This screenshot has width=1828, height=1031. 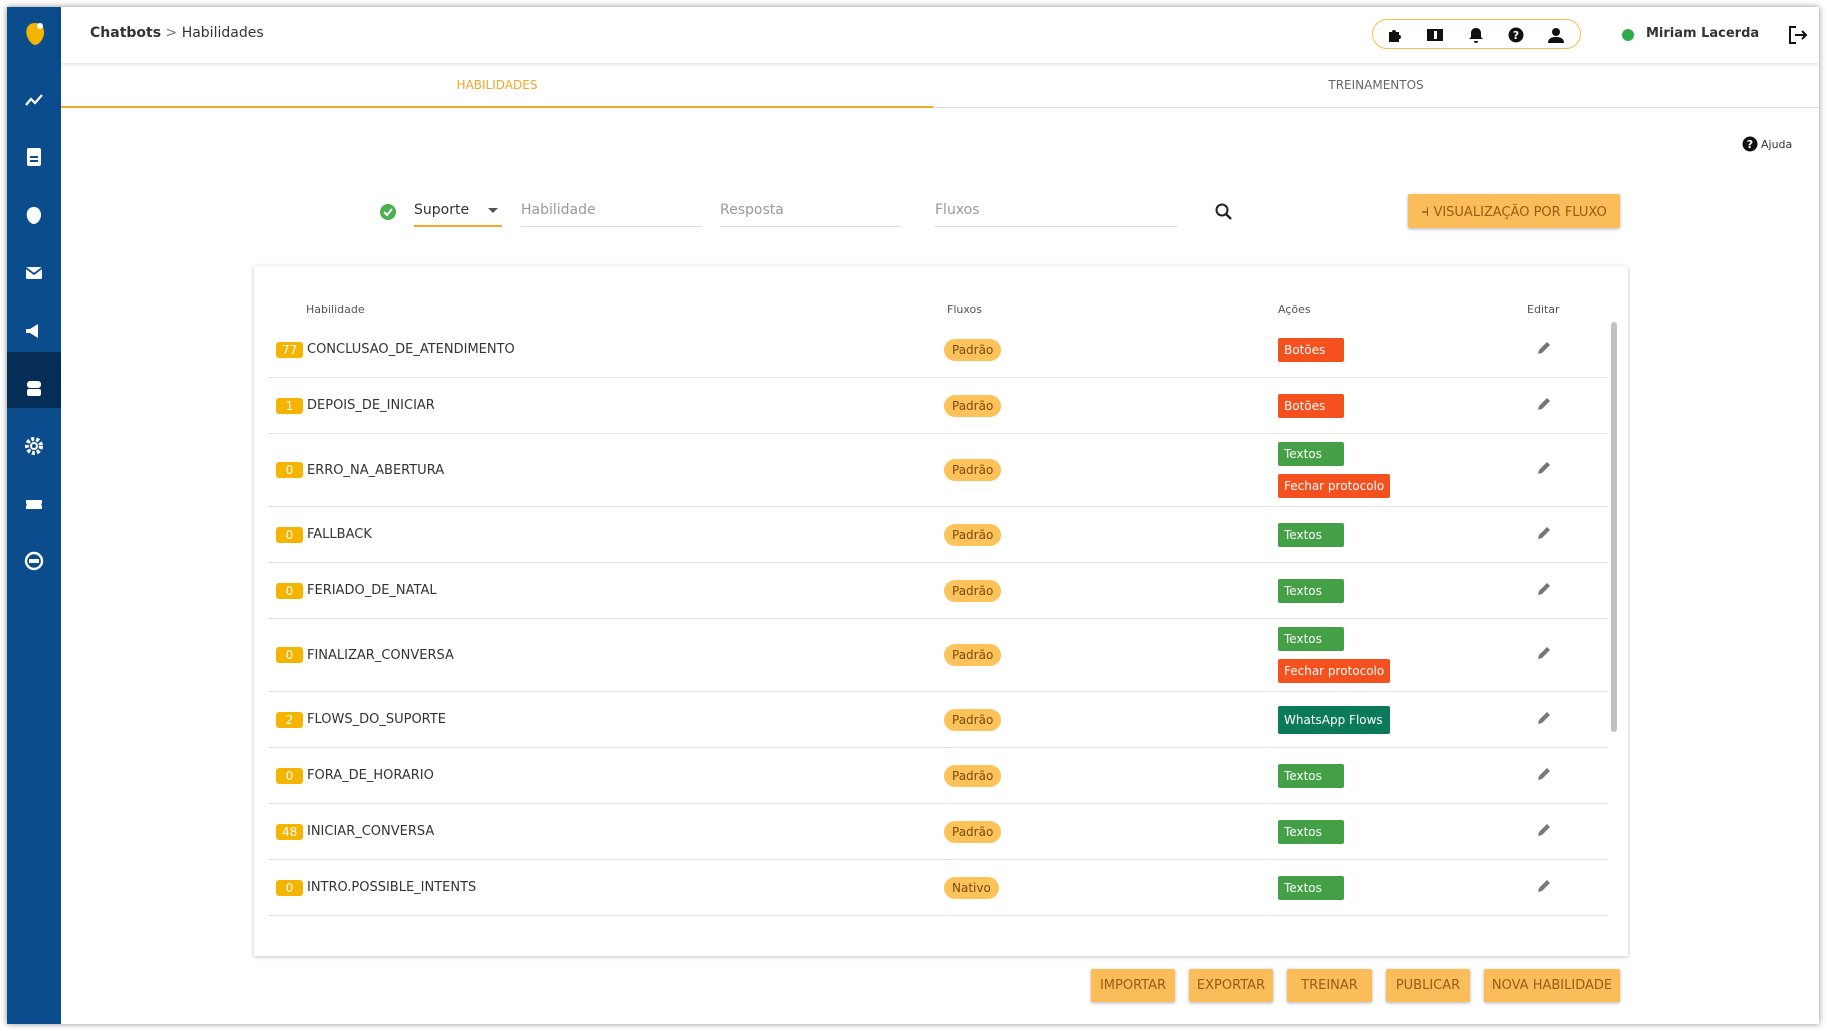 What do you see at coordinates (34, 157) in the screenshot?
I see `nav-docs` at bounding box center [34, 157].